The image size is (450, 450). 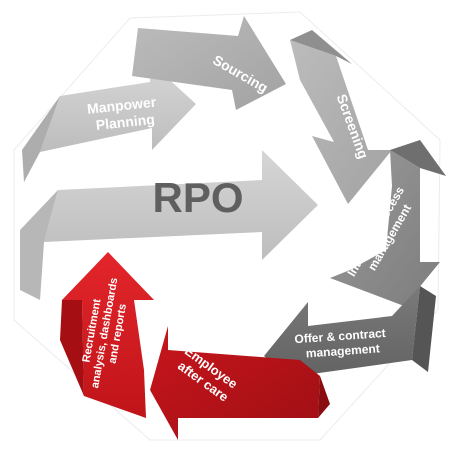 I want to click on label-line: management, so click(x=342, y=350).